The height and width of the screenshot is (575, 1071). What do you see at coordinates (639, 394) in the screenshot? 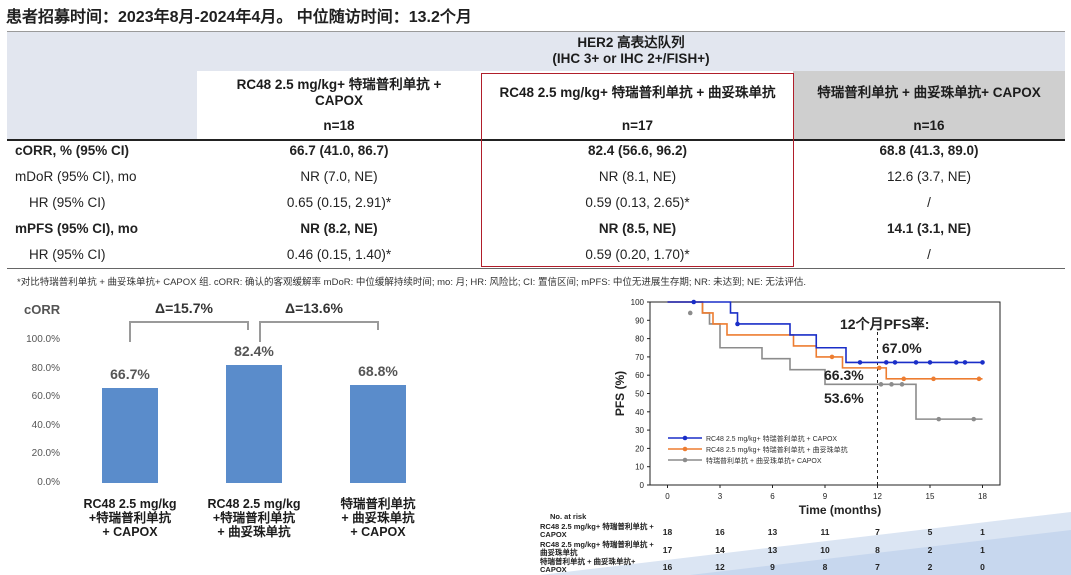
I see `km-y-tick-label: 50` at bounding box center [639, 394].